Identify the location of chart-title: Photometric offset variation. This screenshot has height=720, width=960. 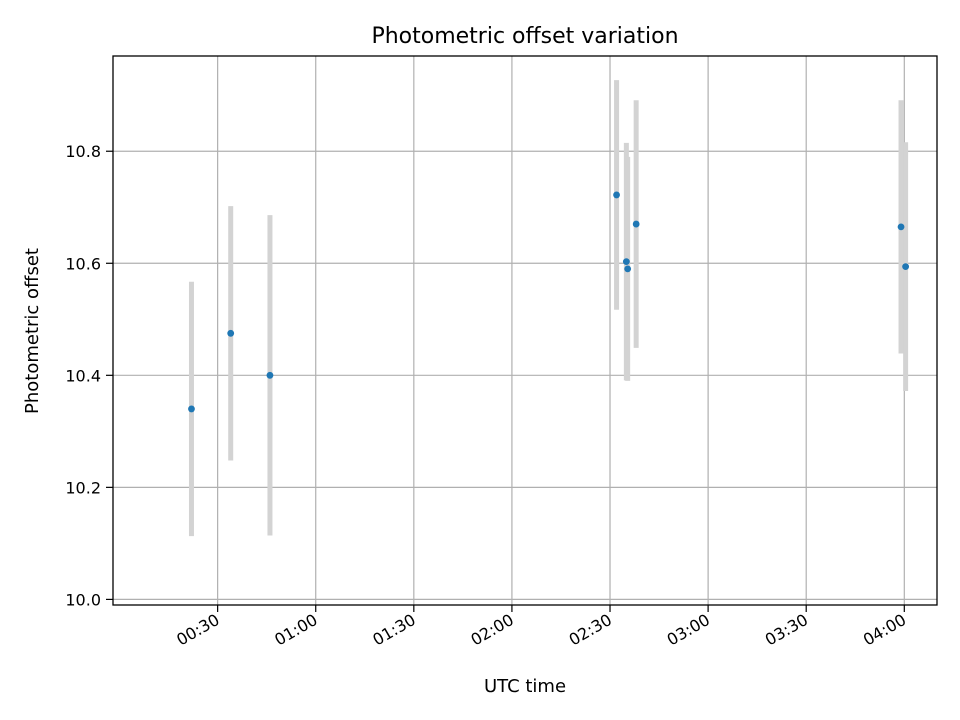
(524, 36).